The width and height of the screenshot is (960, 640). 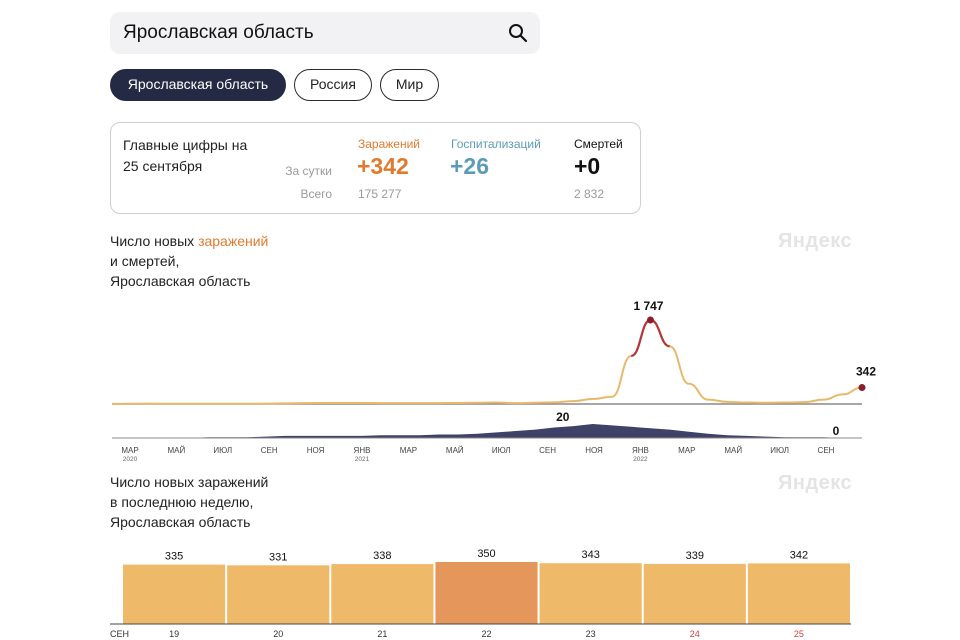 What do you see at coordinates (587, 166) in the screenshot?
I see `deaths-daily: +0` at bounding box center [587, 166].